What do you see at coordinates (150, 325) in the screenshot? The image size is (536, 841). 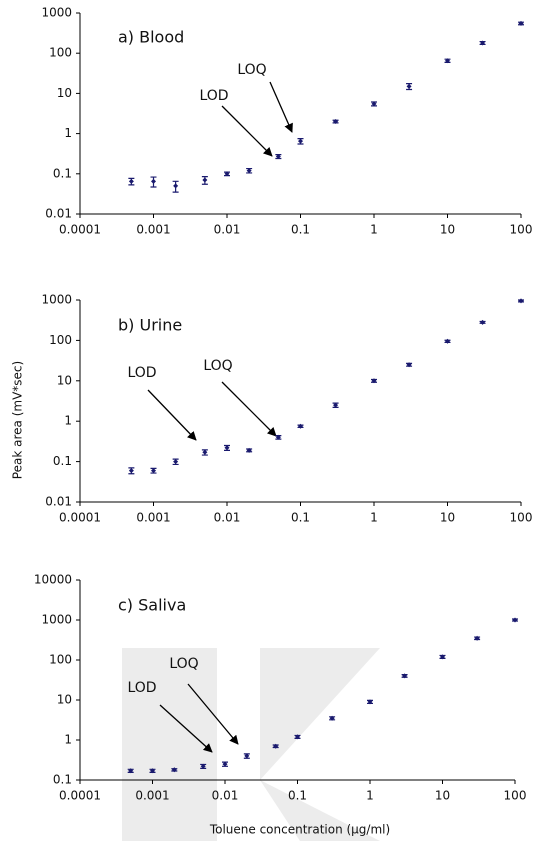 I see `panel-title: b) Urine` at bounding box center [150, 325].